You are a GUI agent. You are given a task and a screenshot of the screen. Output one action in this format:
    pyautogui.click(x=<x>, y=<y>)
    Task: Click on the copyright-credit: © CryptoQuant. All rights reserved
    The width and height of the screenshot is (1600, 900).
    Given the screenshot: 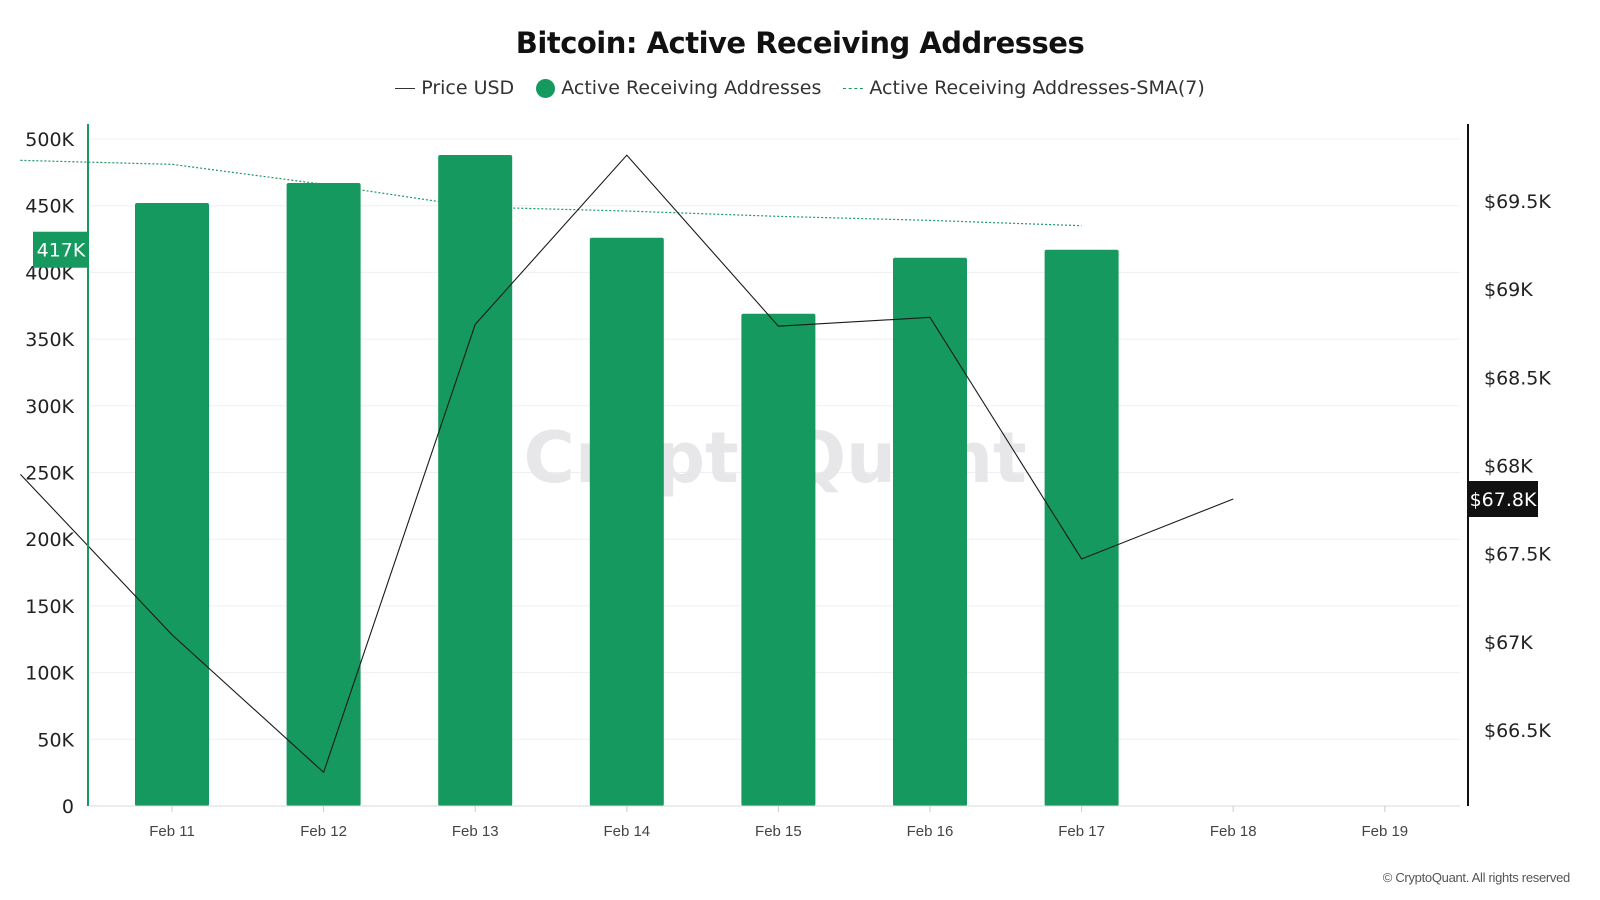 What is the action you would take?
    pyautogui.click(x=1476, y=877)
    